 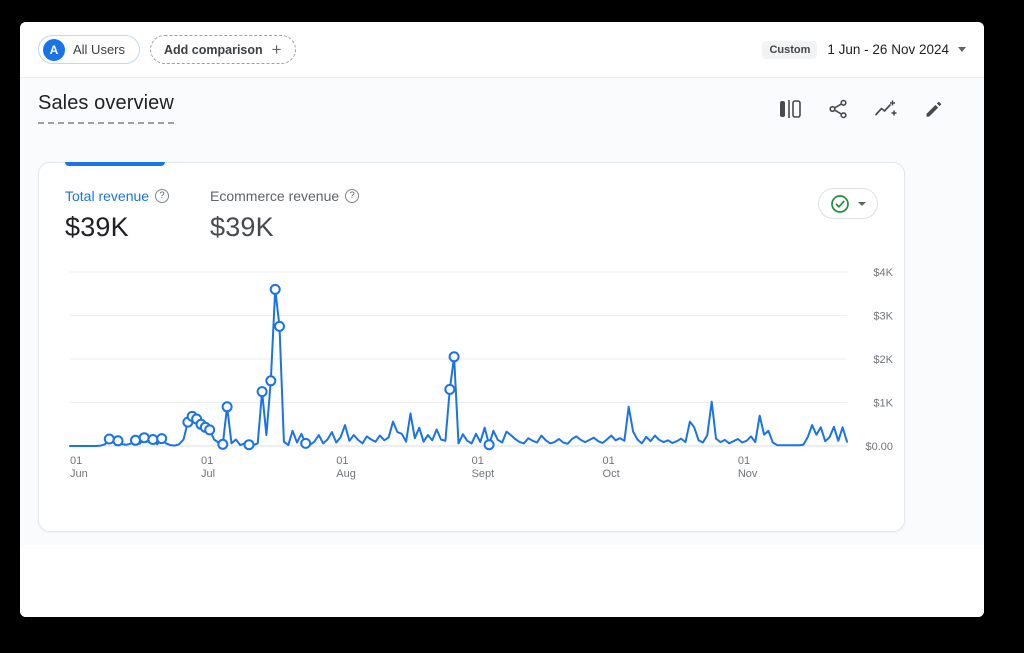 I want to click on ab-comparison-icon, so click(x=790, y=109).